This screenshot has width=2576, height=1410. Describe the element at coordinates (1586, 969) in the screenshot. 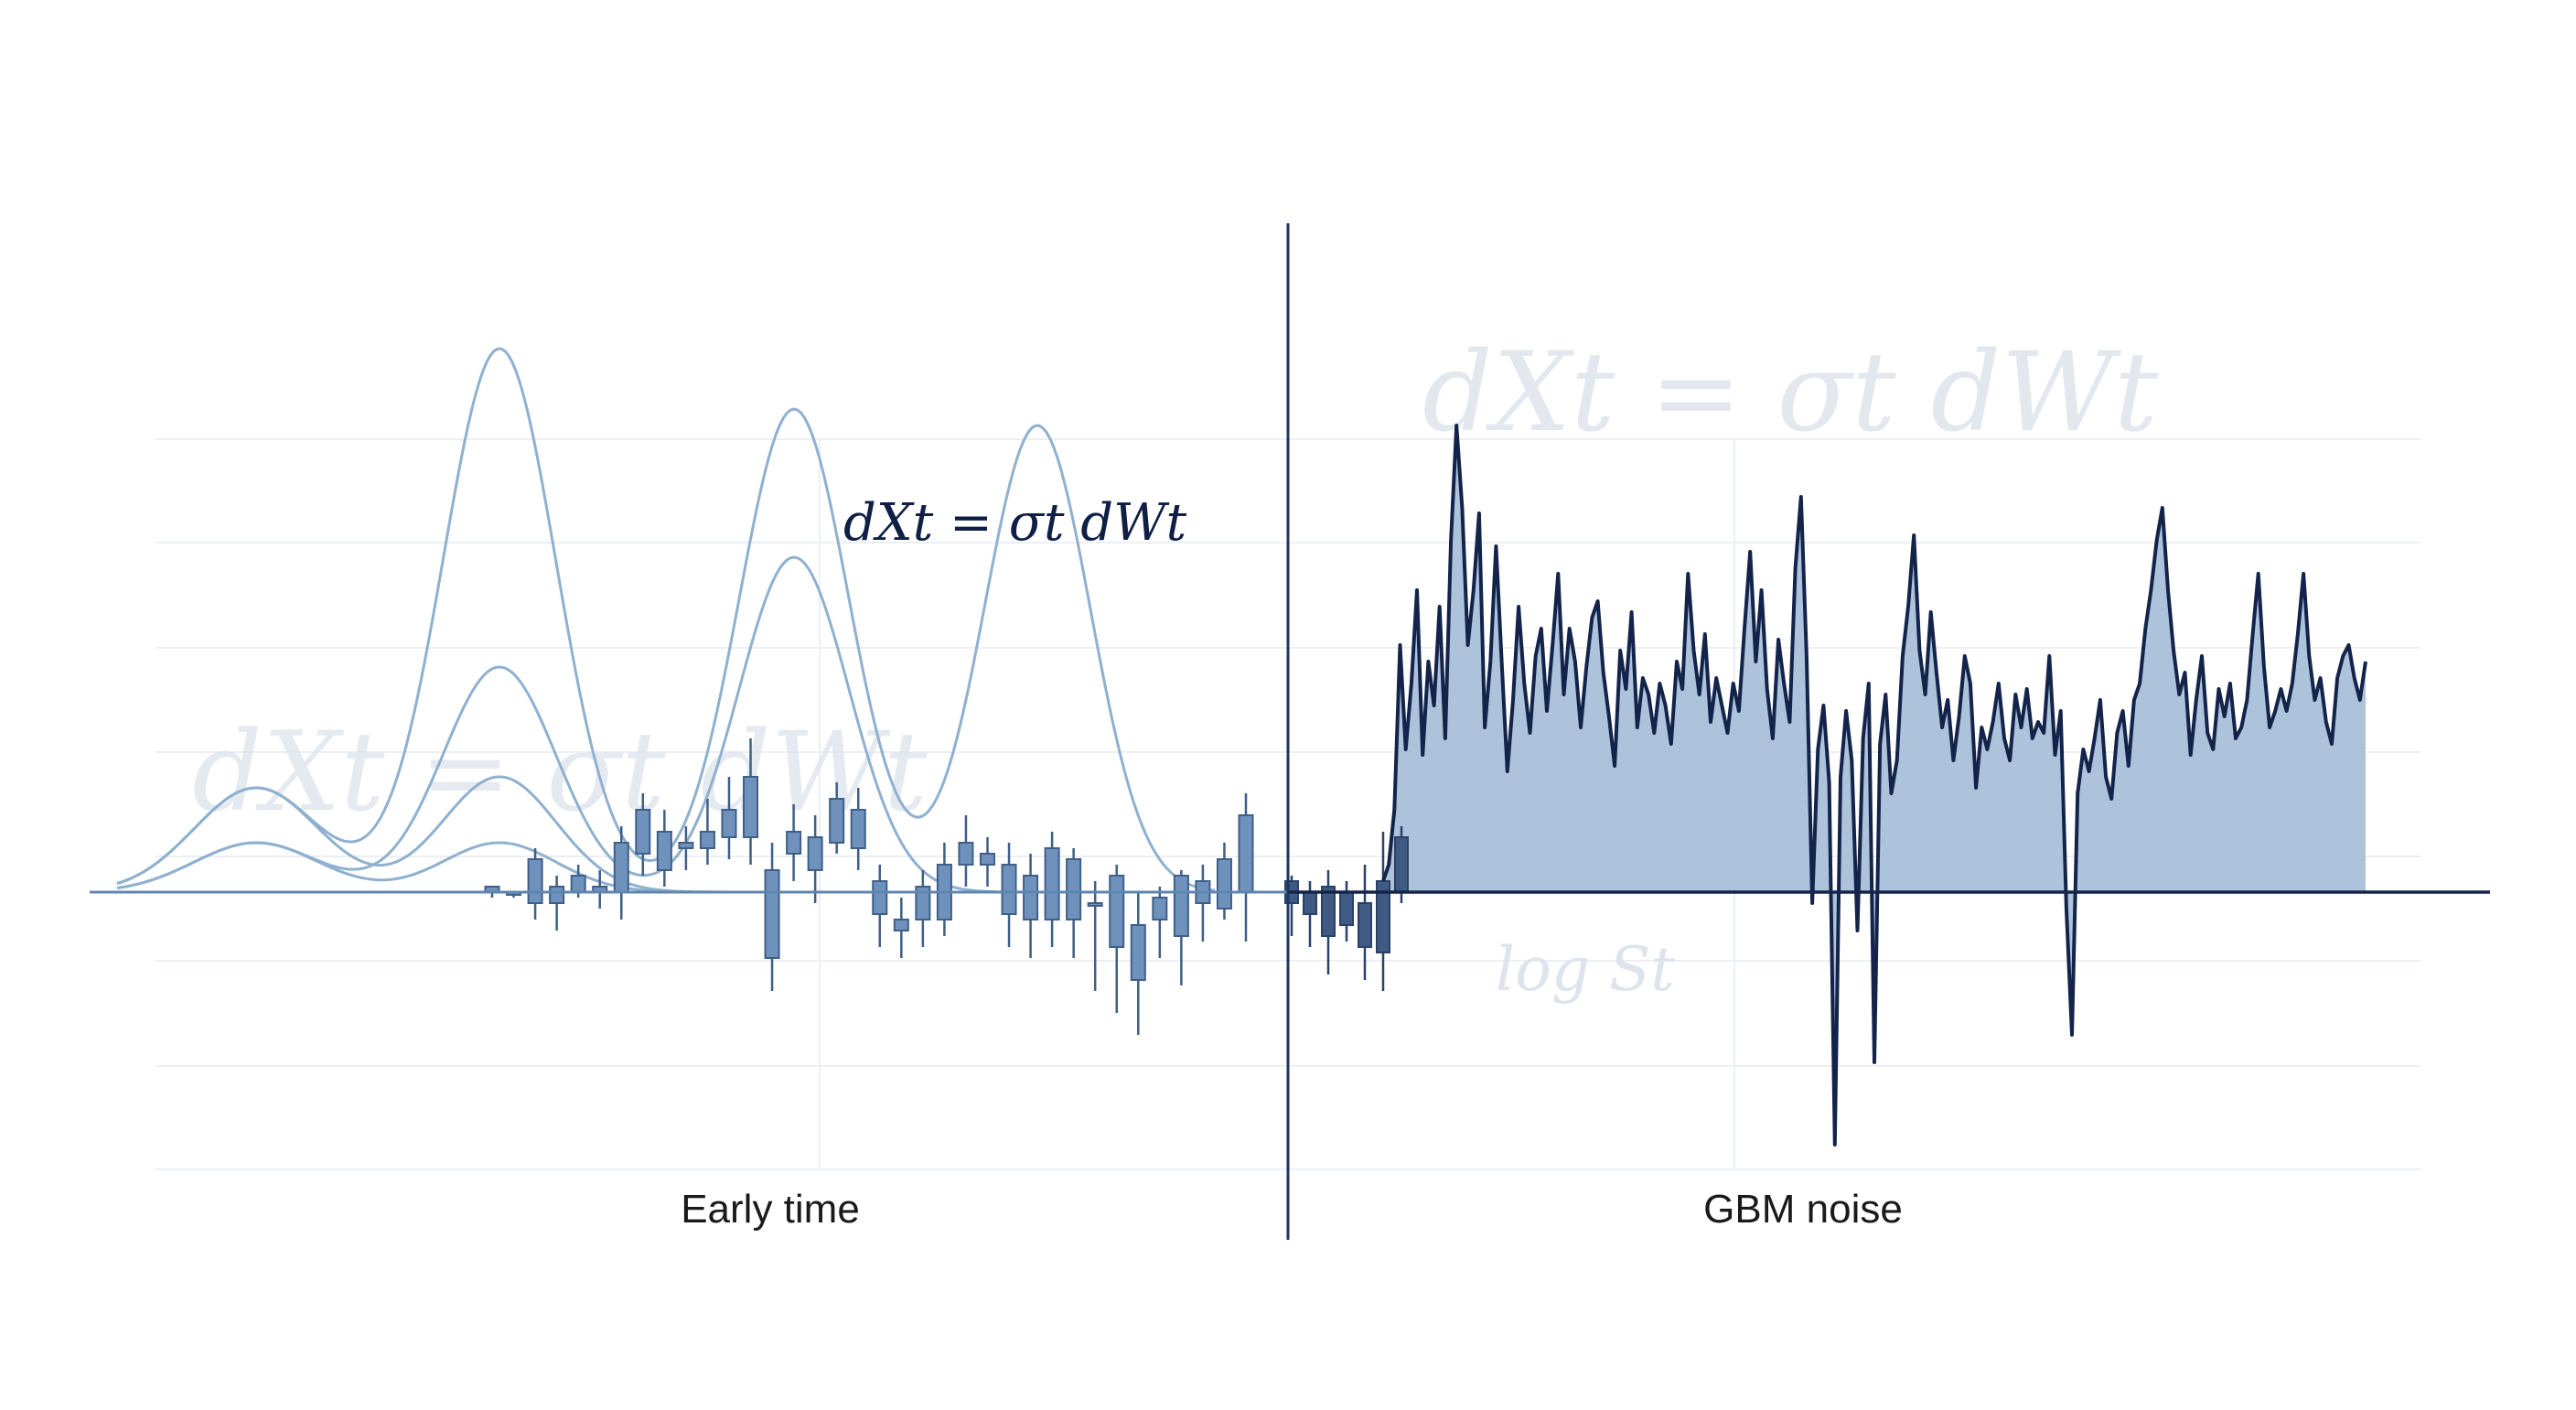

I see `watermark-log-label: log St` at that location.